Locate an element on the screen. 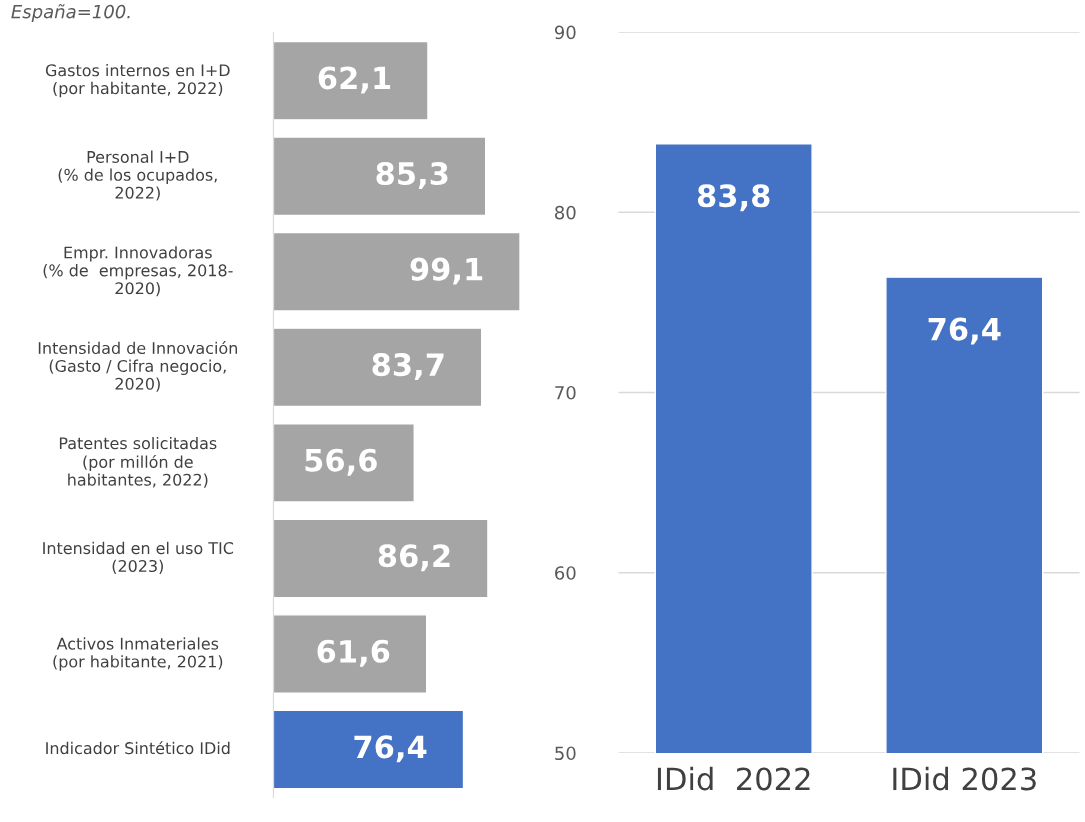 The image size is (1085, 822). y-tick-label: Patentes solicitadas (por millón de habitantes, 2022) is located at coordinates (138, 462).